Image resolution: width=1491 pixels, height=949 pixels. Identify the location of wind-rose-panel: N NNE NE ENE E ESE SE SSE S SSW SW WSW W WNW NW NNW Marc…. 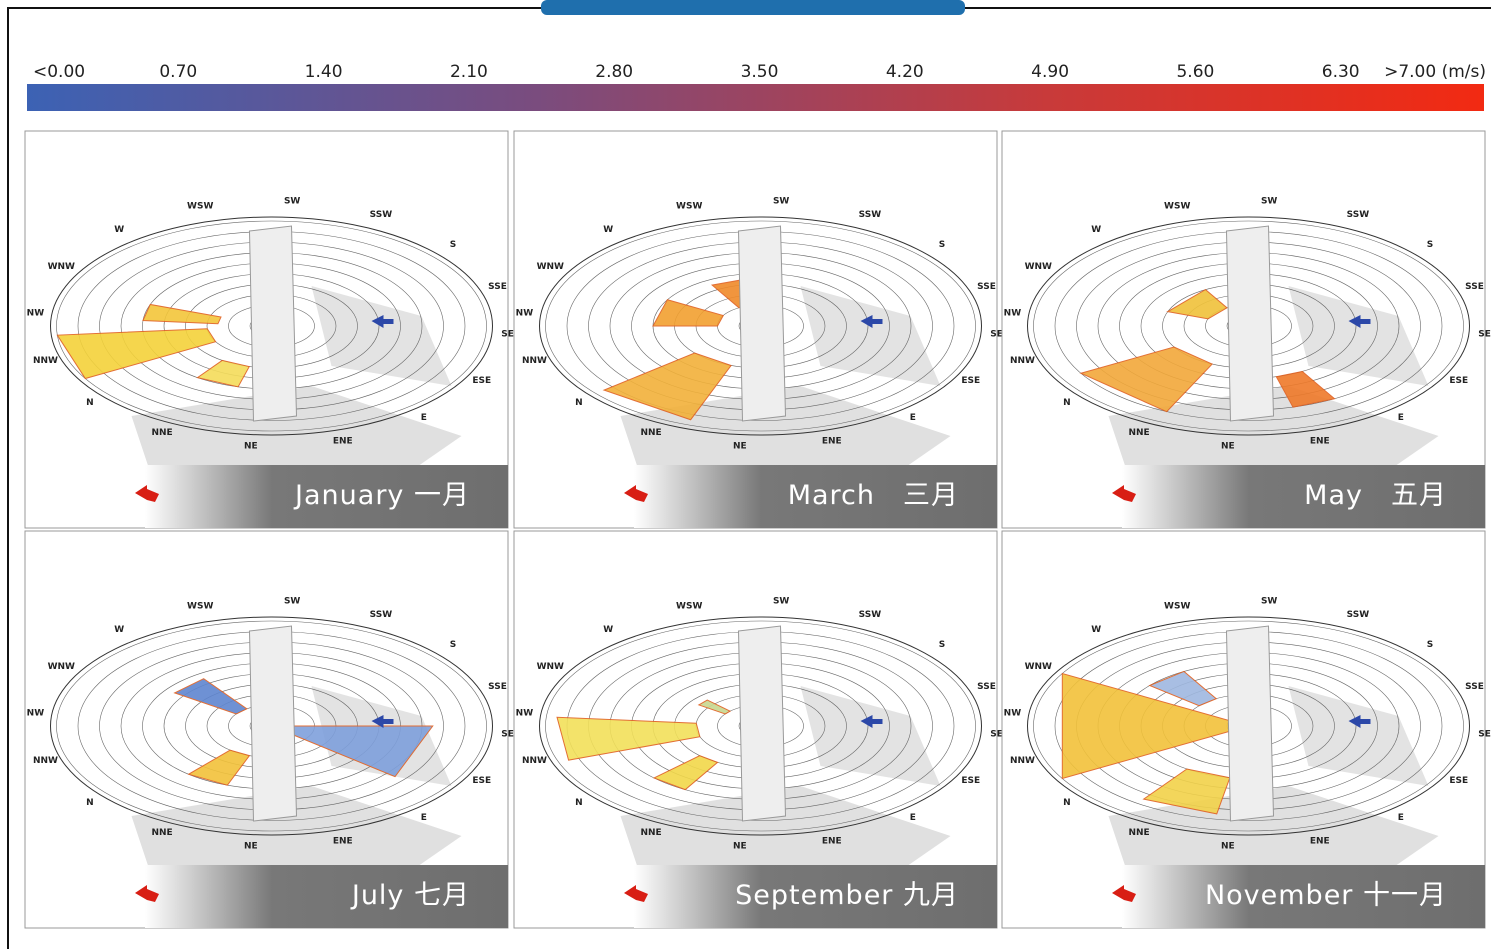
(758, 329).